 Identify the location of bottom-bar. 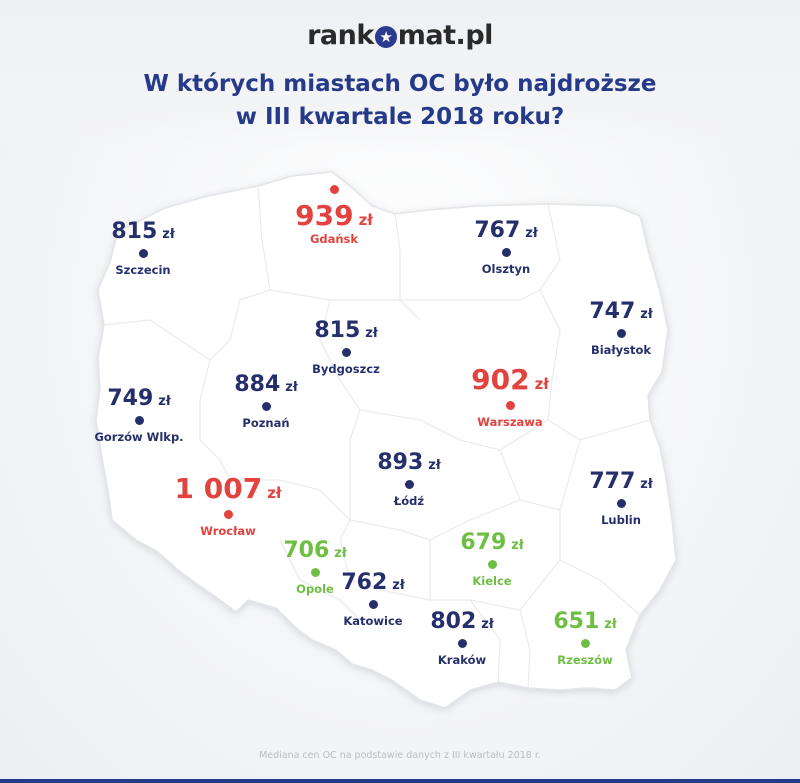
(400, 781).